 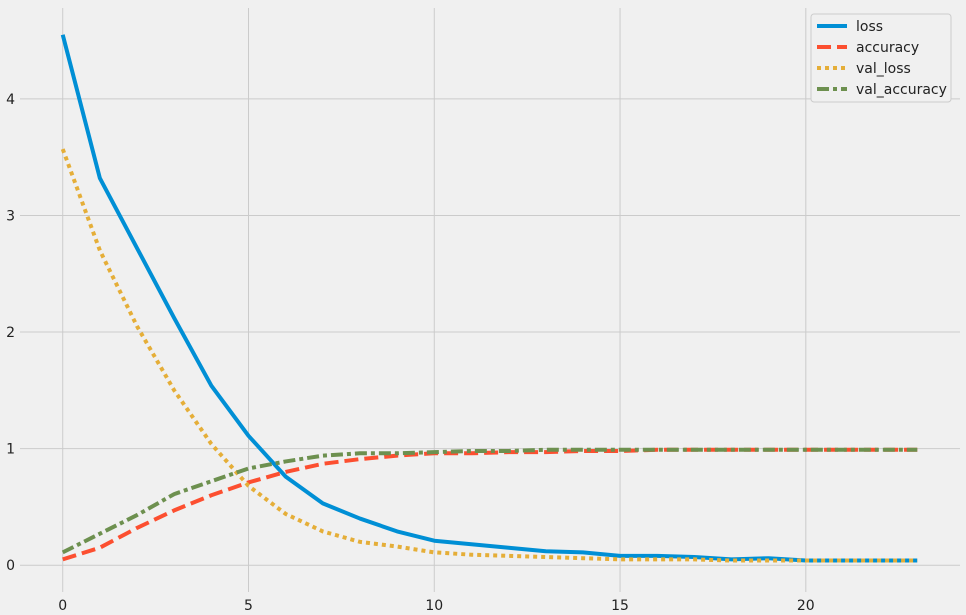 I want to click on legend: loss accuracy val_loss val_accuracy, so click(x=881, y=58).